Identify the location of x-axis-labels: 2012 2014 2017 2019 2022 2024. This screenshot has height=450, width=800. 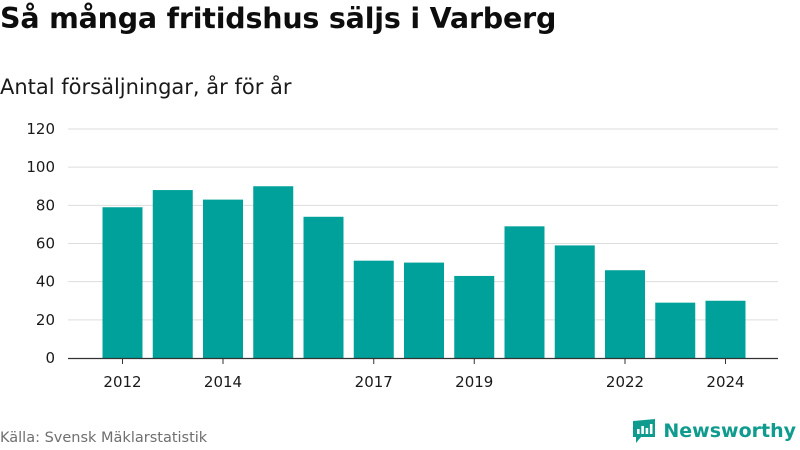
(423, 382).